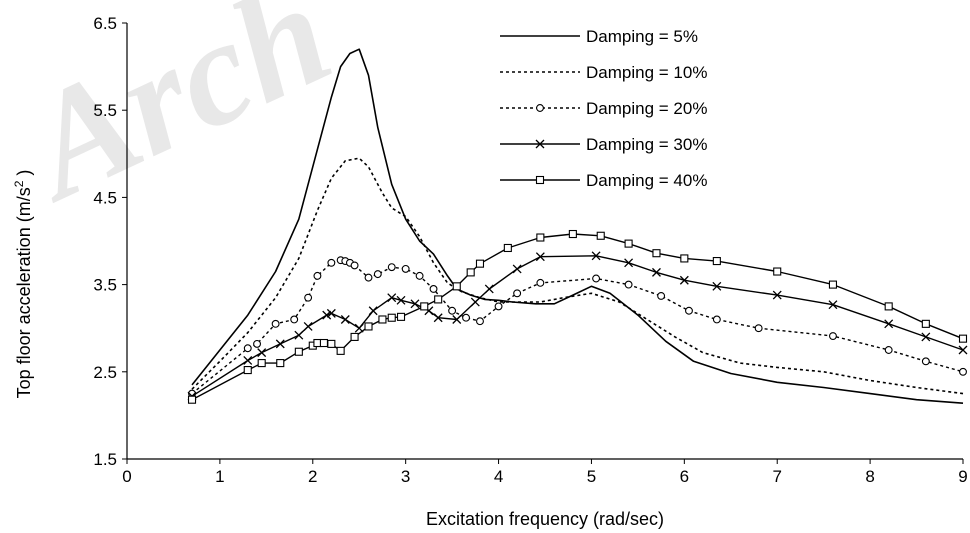 Image resolution: width=970 pixels, height=533 pixels. Describe the element at coordinates (498, 476) in the screenshot. I see `x-tick-label: 4` at that location.